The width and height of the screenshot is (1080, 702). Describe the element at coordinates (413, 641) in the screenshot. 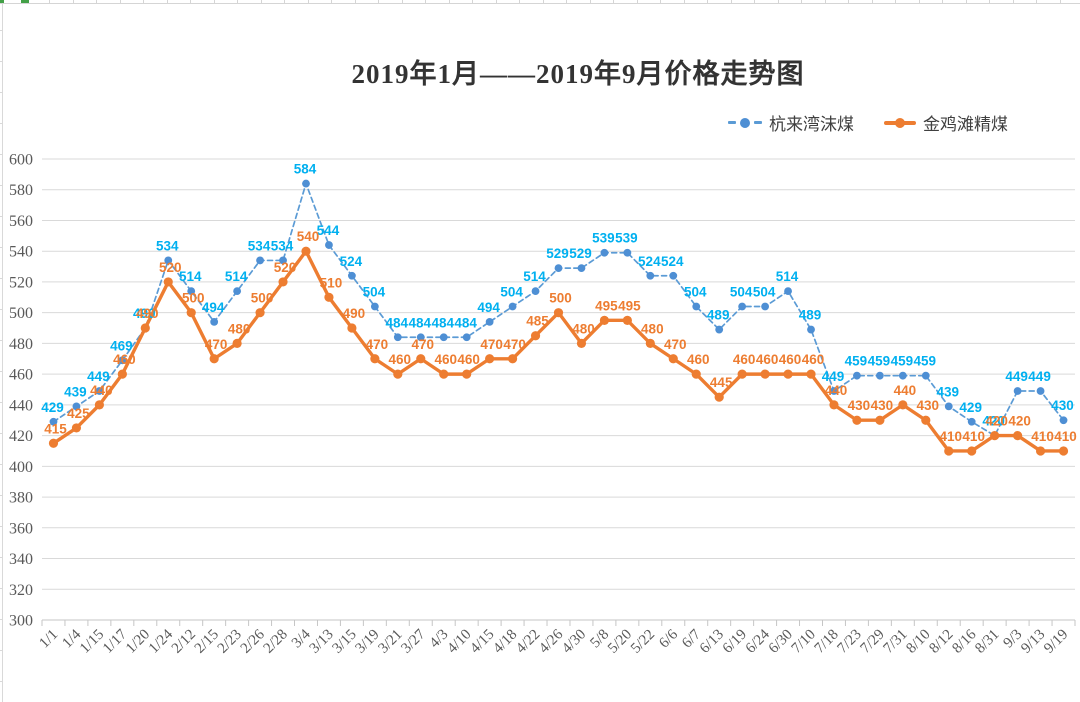

I see `x-axis-tick-label: 3/27` at that location.